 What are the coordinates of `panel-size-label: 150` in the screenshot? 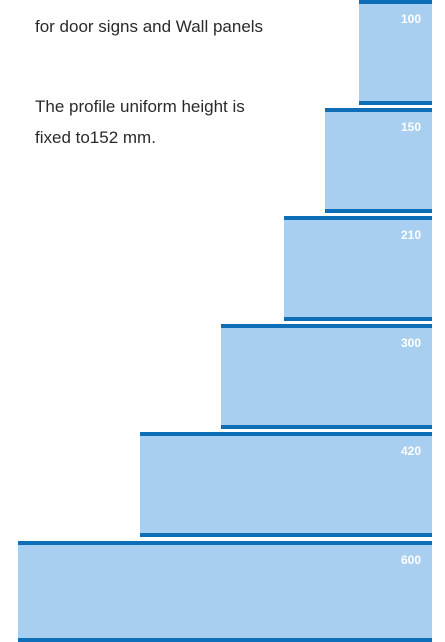 It's located at (410, 127).